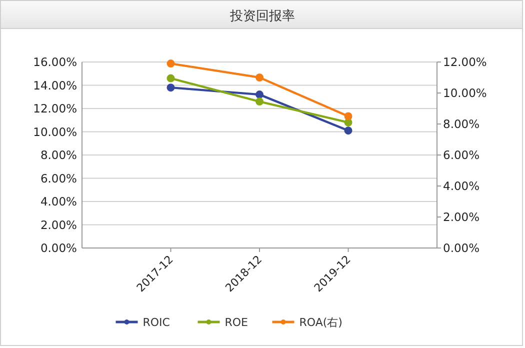 The image size is (525, 348). What do you see at coordinates (461, 124) in the screenshot?
I see `y2-tick-label: 8.00%` at bounding box center [461, 124].